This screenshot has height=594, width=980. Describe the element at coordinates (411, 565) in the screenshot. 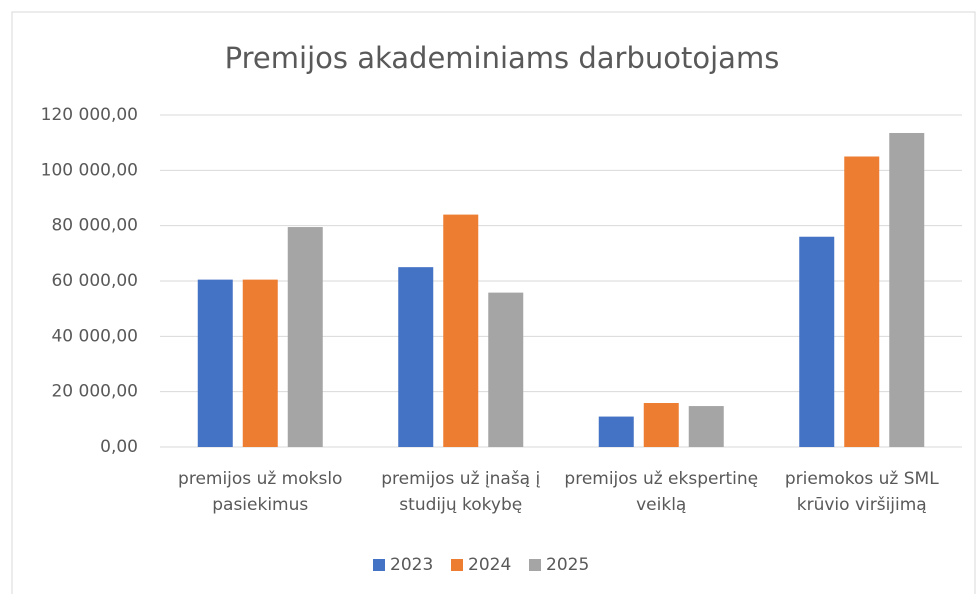

I see `legend-label: 2023` at that location.